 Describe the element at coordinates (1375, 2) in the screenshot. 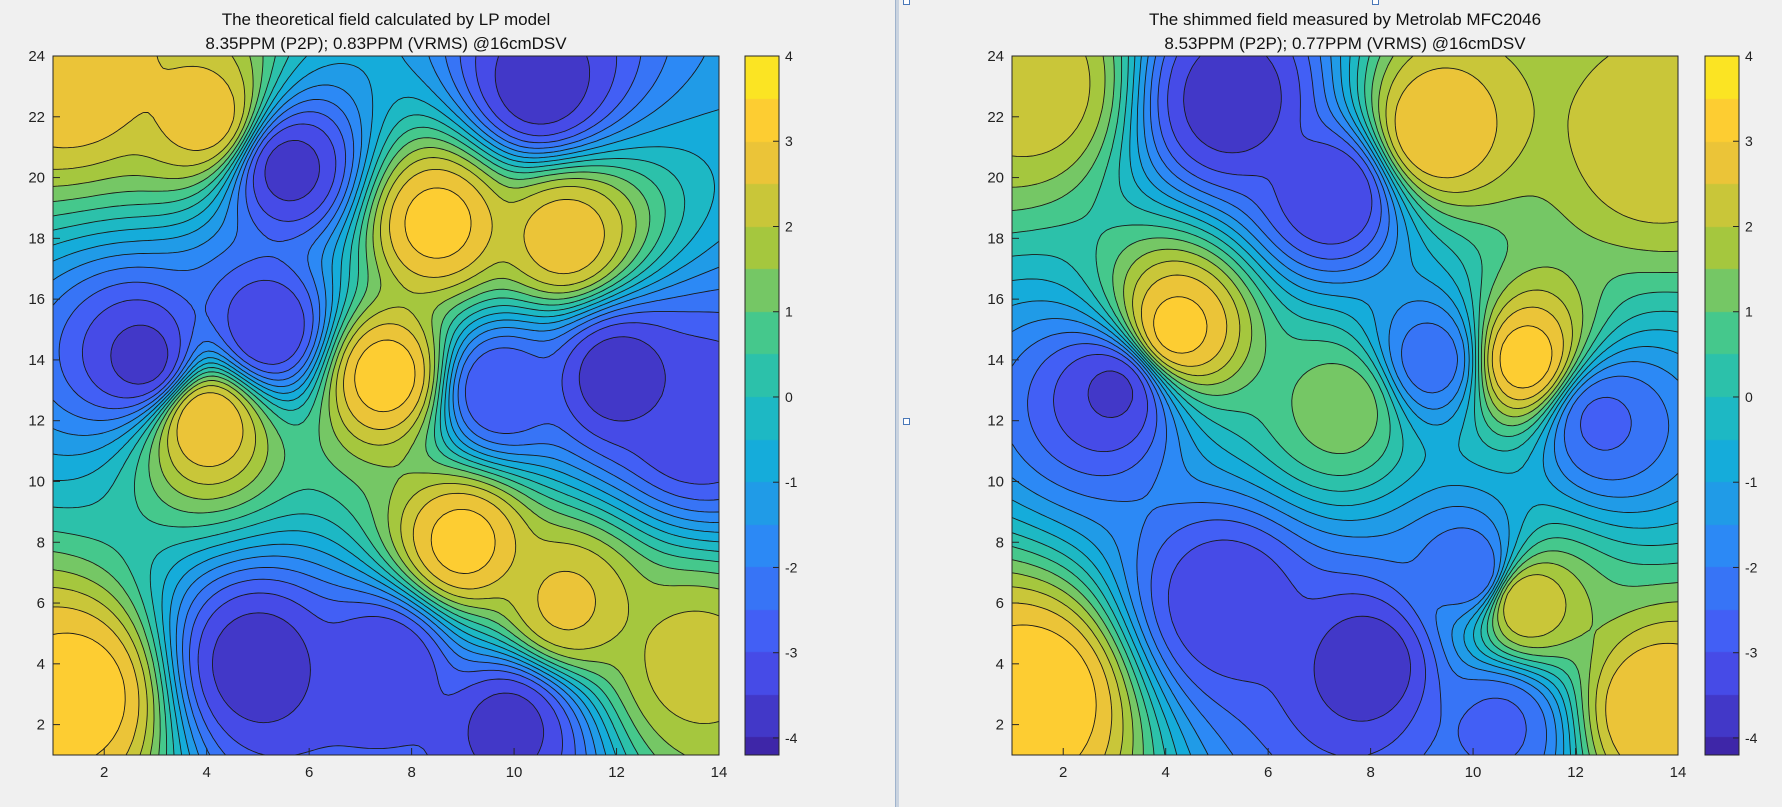

I see `splitter-handle-right-top` at that location.